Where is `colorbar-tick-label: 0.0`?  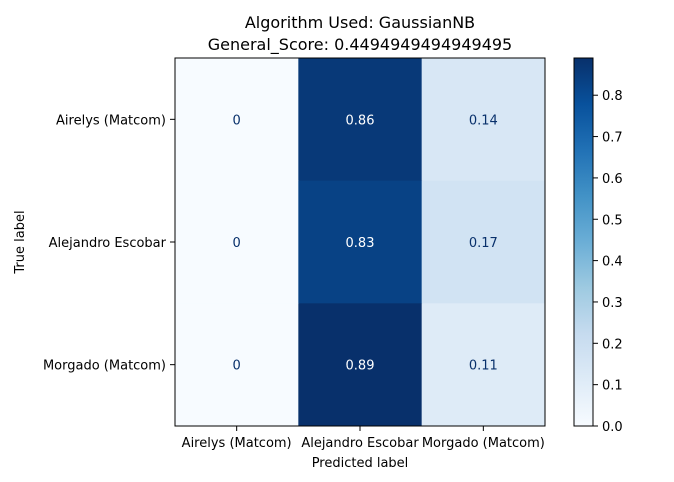
colorbar-tick-label: 0.0 is located at coordinates (612, 427).